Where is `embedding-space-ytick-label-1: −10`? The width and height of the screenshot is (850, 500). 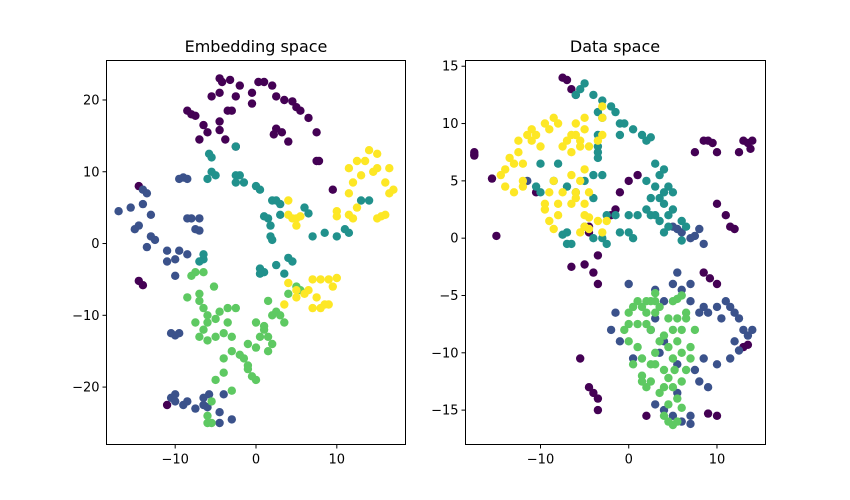 embedding-space-ytick-label-1: −10 is located at coordinates (85, 316).